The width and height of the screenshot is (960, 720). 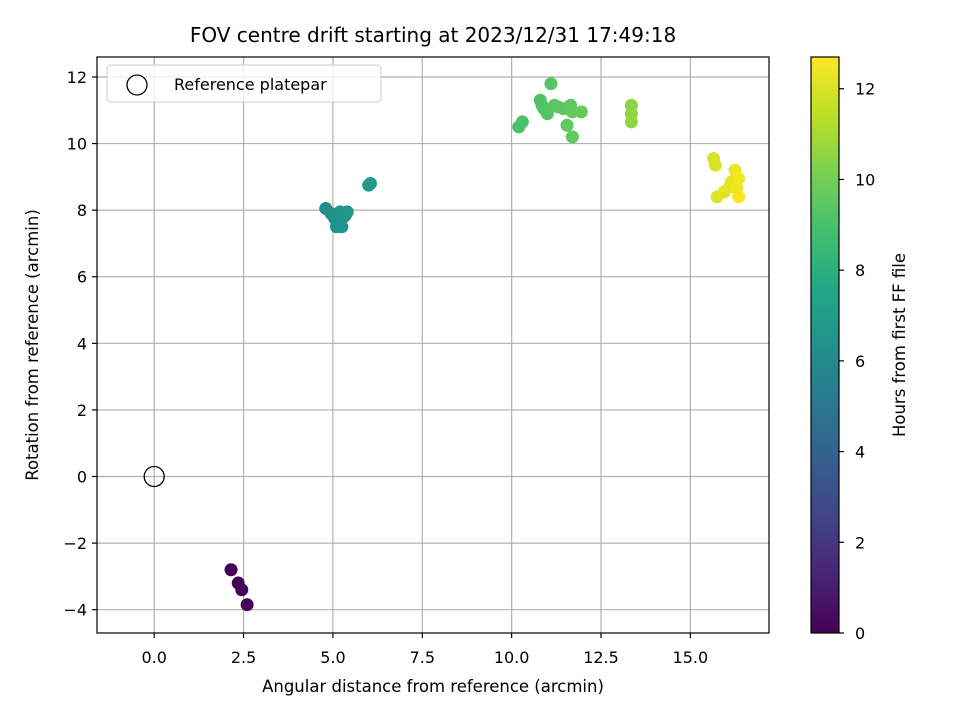 What do you see at coordinates (865, 179) in the screenshot?
I see `colorbar-tick-label: 10` at bounding box center [865, 179].